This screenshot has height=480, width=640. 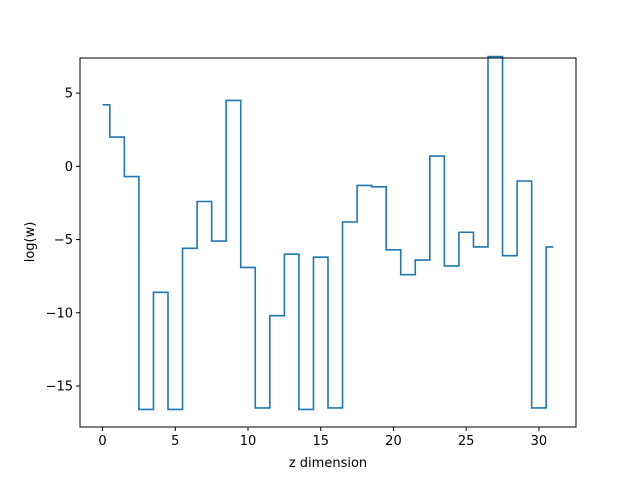 I want to click on x-tick-label: 30, so click(x=539, y=441).